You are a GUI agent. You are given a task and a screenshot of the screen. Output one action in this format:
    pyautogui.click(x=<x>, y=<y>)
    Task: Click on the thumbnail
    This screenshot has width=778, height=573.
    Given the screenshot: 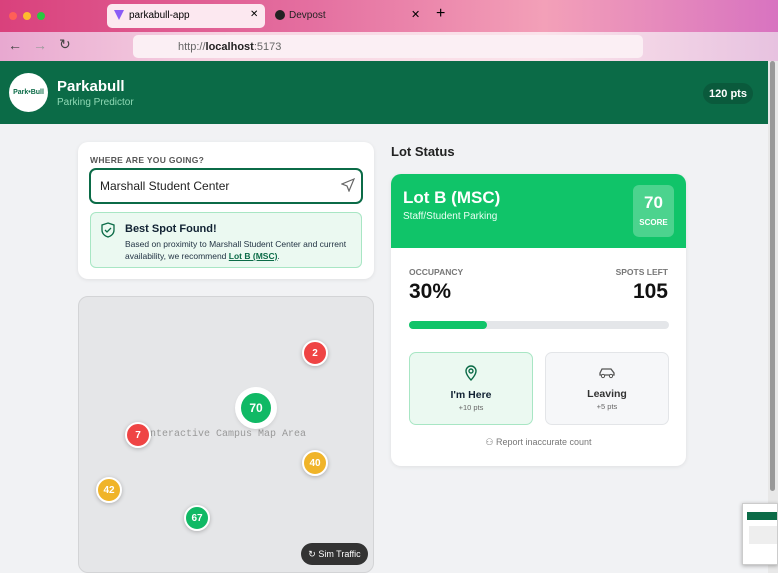 What is the action you would take?
    pyautogui.click(x=760, y=534)
    